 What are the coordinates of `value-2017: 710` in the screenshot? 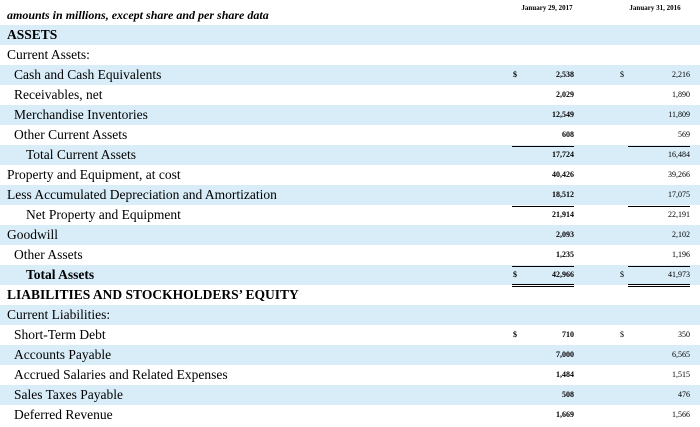 It's located at (568, 334).